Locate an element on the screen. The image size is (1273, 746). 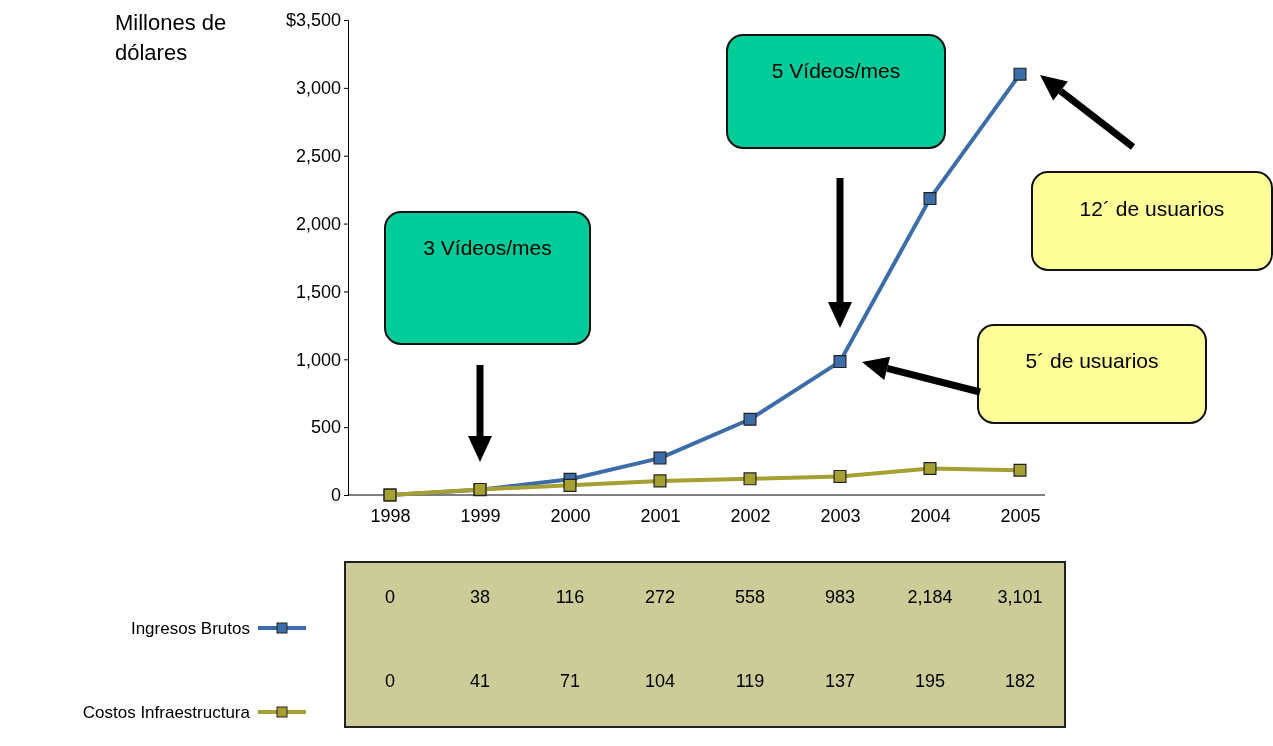
x-tick-label: 2005 is located at coordinates (1020, 515).